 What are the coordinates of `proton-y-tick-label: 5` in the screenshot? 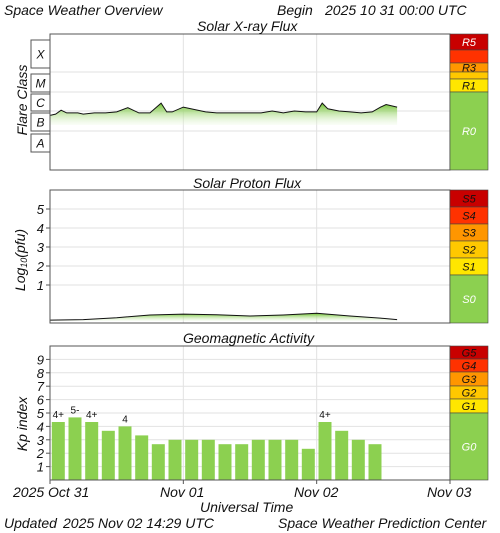 It's located at (41, 209).